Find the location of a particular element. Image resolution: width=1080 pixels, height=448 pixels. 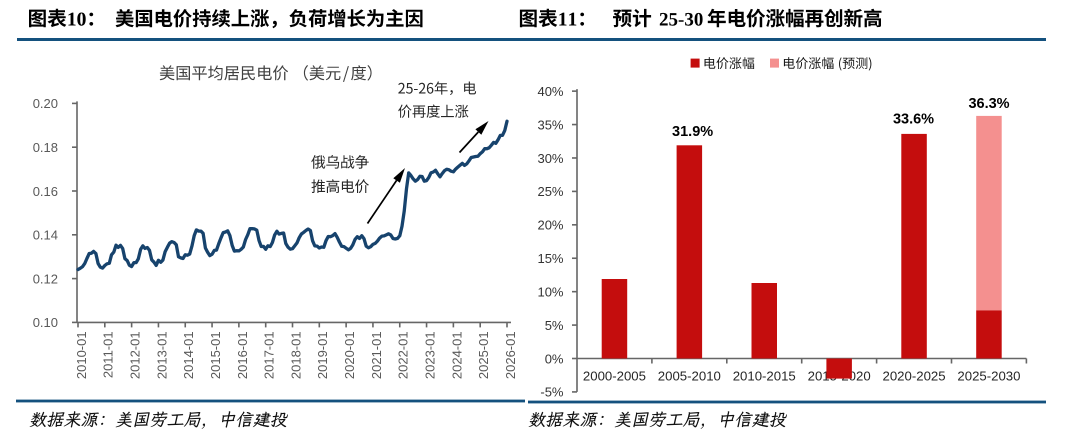

svg-text: 2010-01 is located at coordinates (81, 355).